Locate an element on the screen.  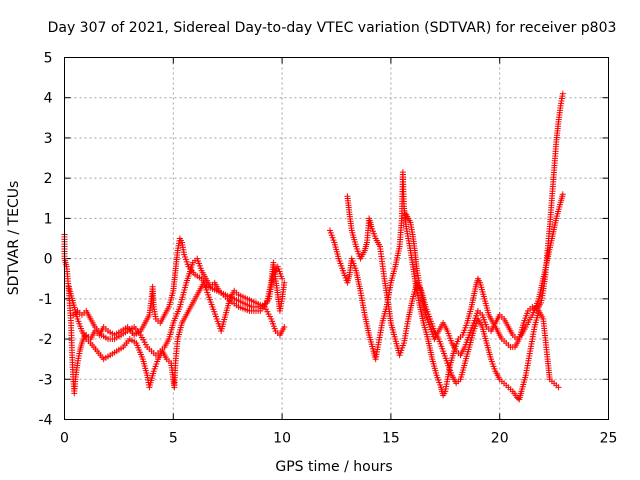
y-tick-label: -4 is located at coordinates (46, 421).